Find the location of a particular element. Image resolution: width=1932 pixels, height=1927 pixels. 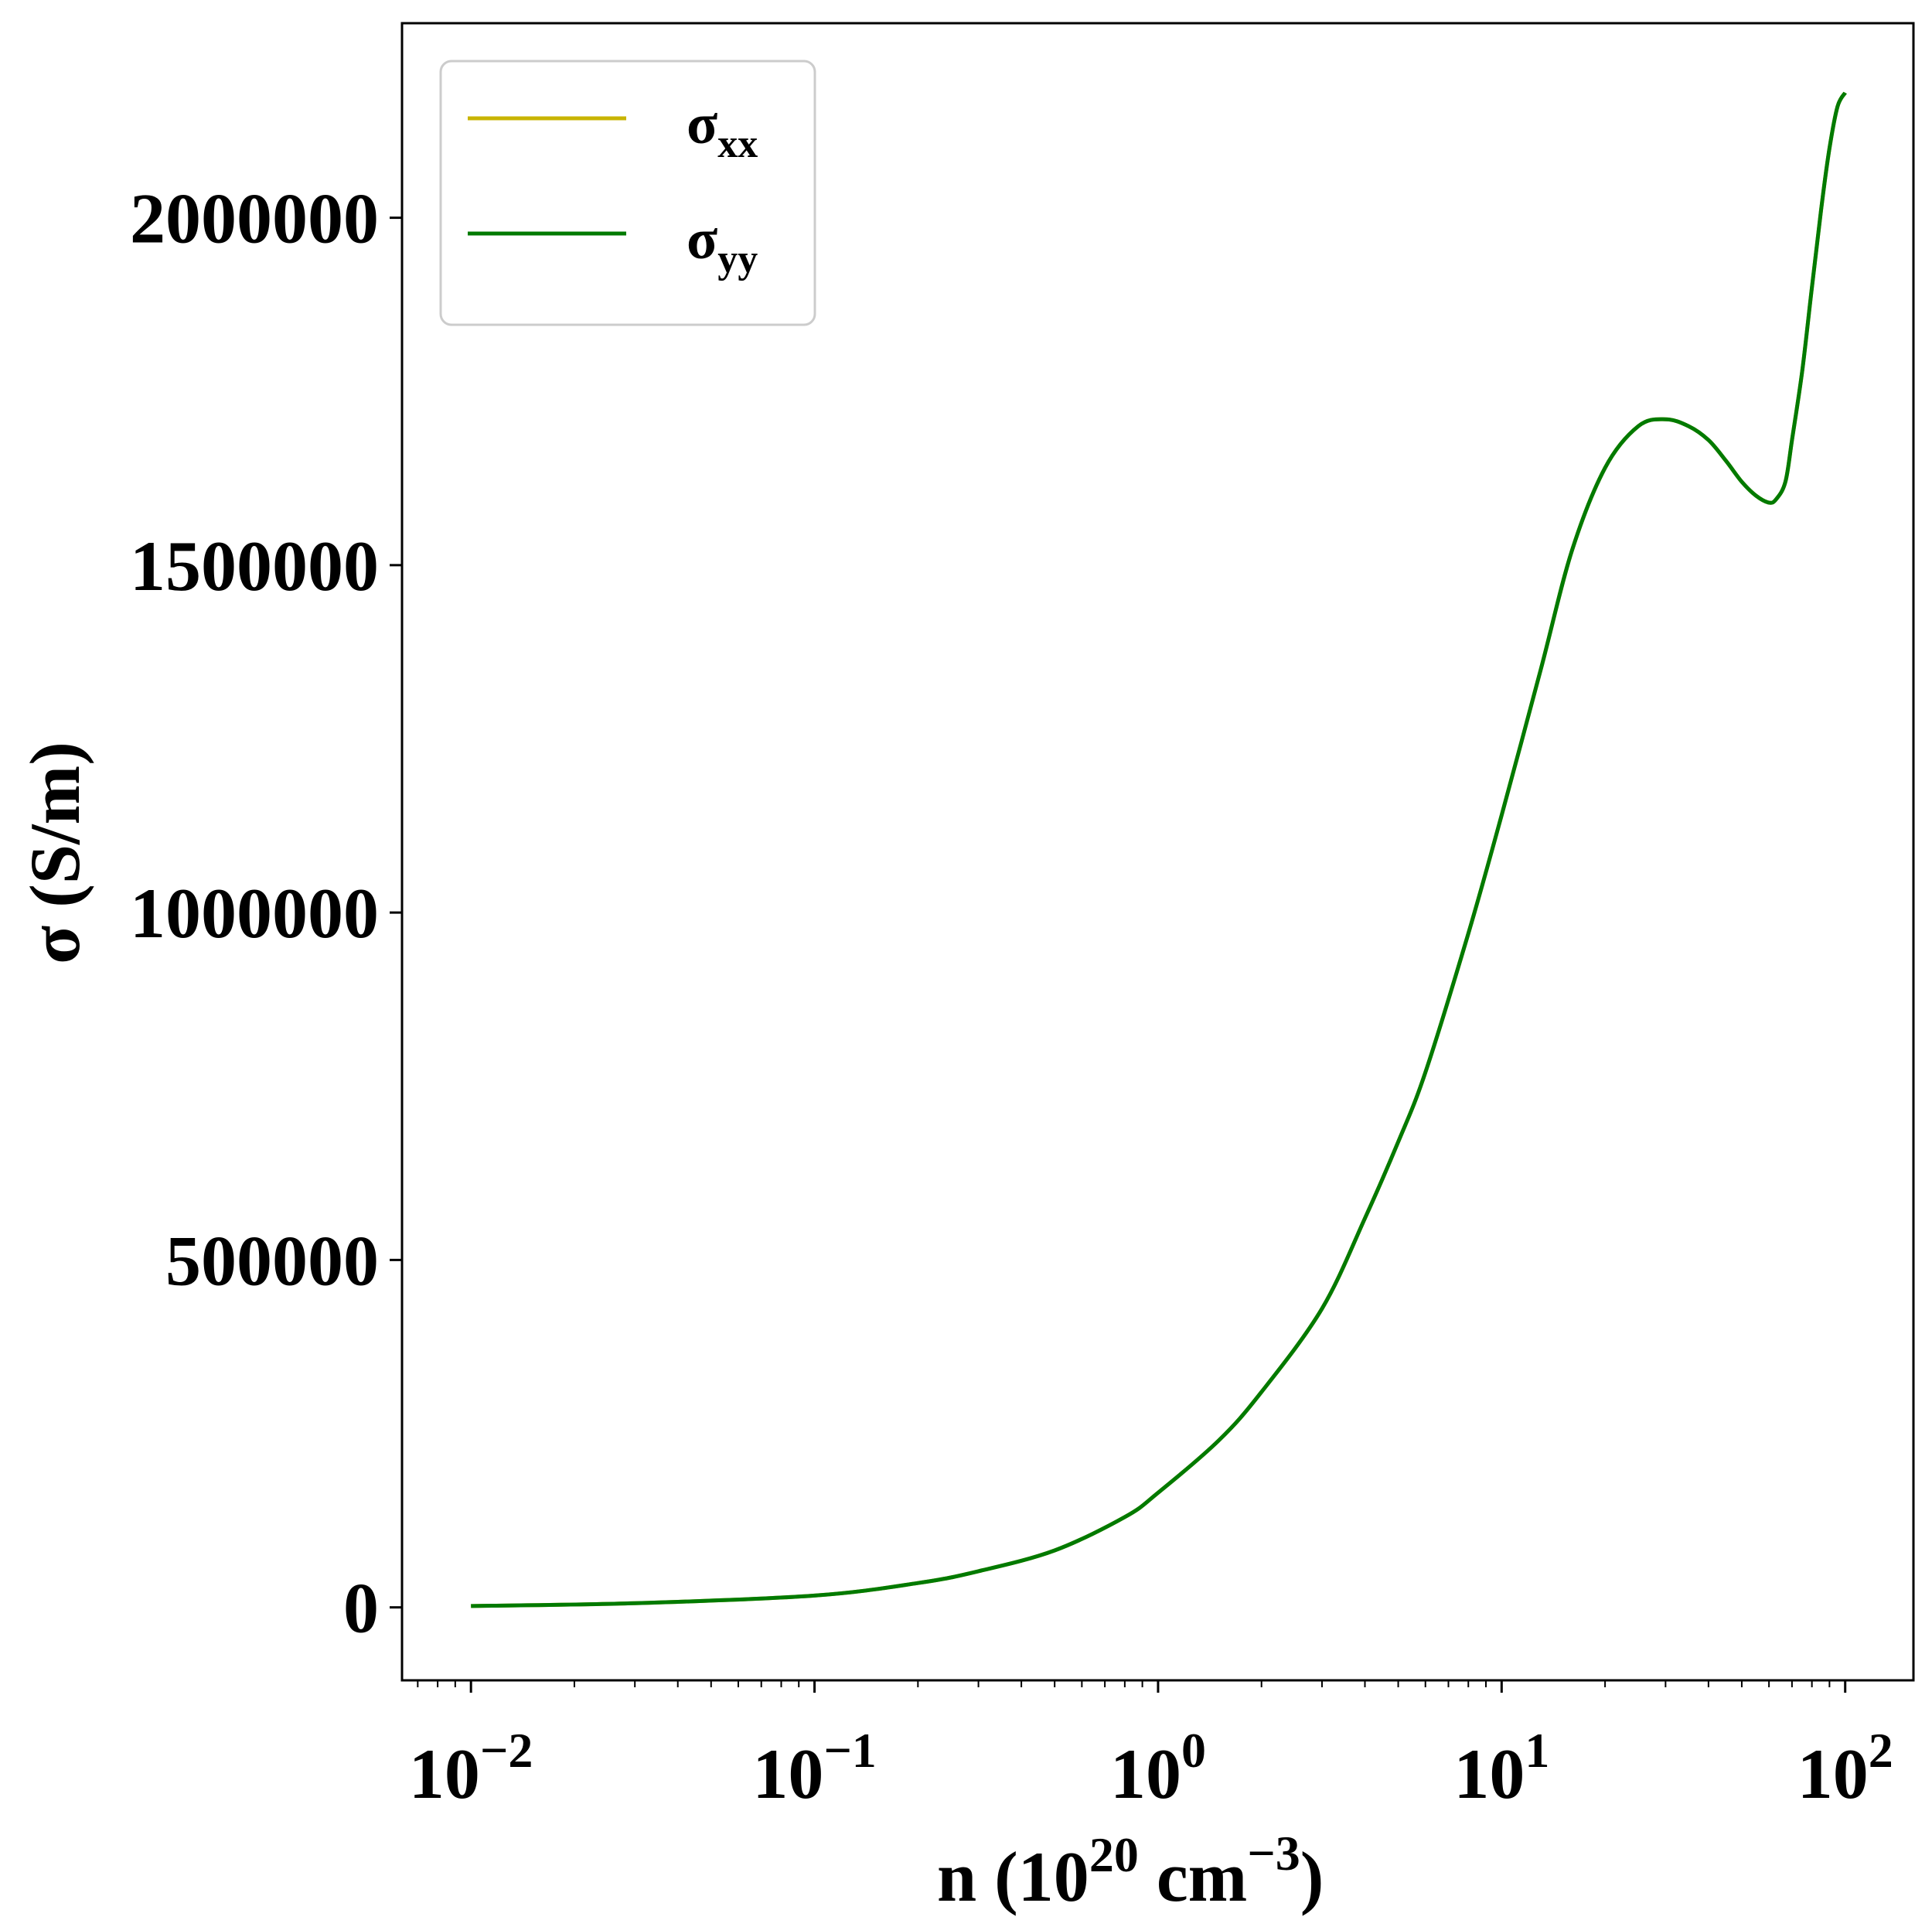

y-axis: 0 500000 1000000 1500000 2000000 is located at coordinates (266, 913).